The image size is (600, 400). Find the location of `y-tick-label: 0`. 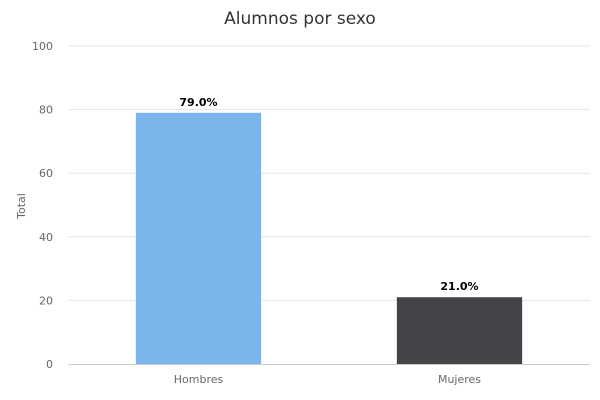

y-tick-label: 0 is located at coordinates (49, 364).